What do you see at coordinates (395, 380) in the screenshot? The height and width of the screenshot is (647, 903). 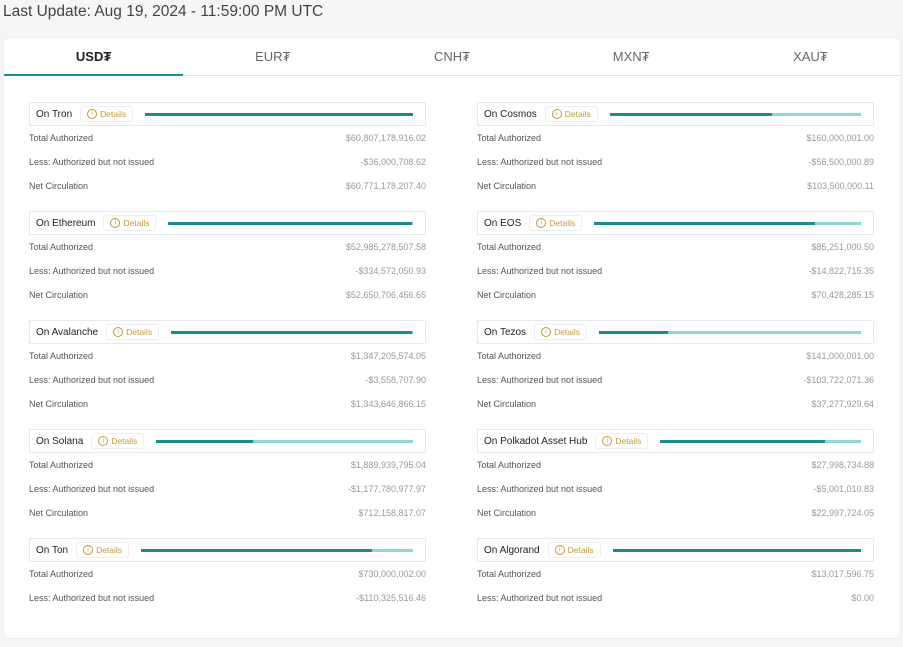 I see `row-value: -$3,558,707.90` at bounding box center [395, 380].